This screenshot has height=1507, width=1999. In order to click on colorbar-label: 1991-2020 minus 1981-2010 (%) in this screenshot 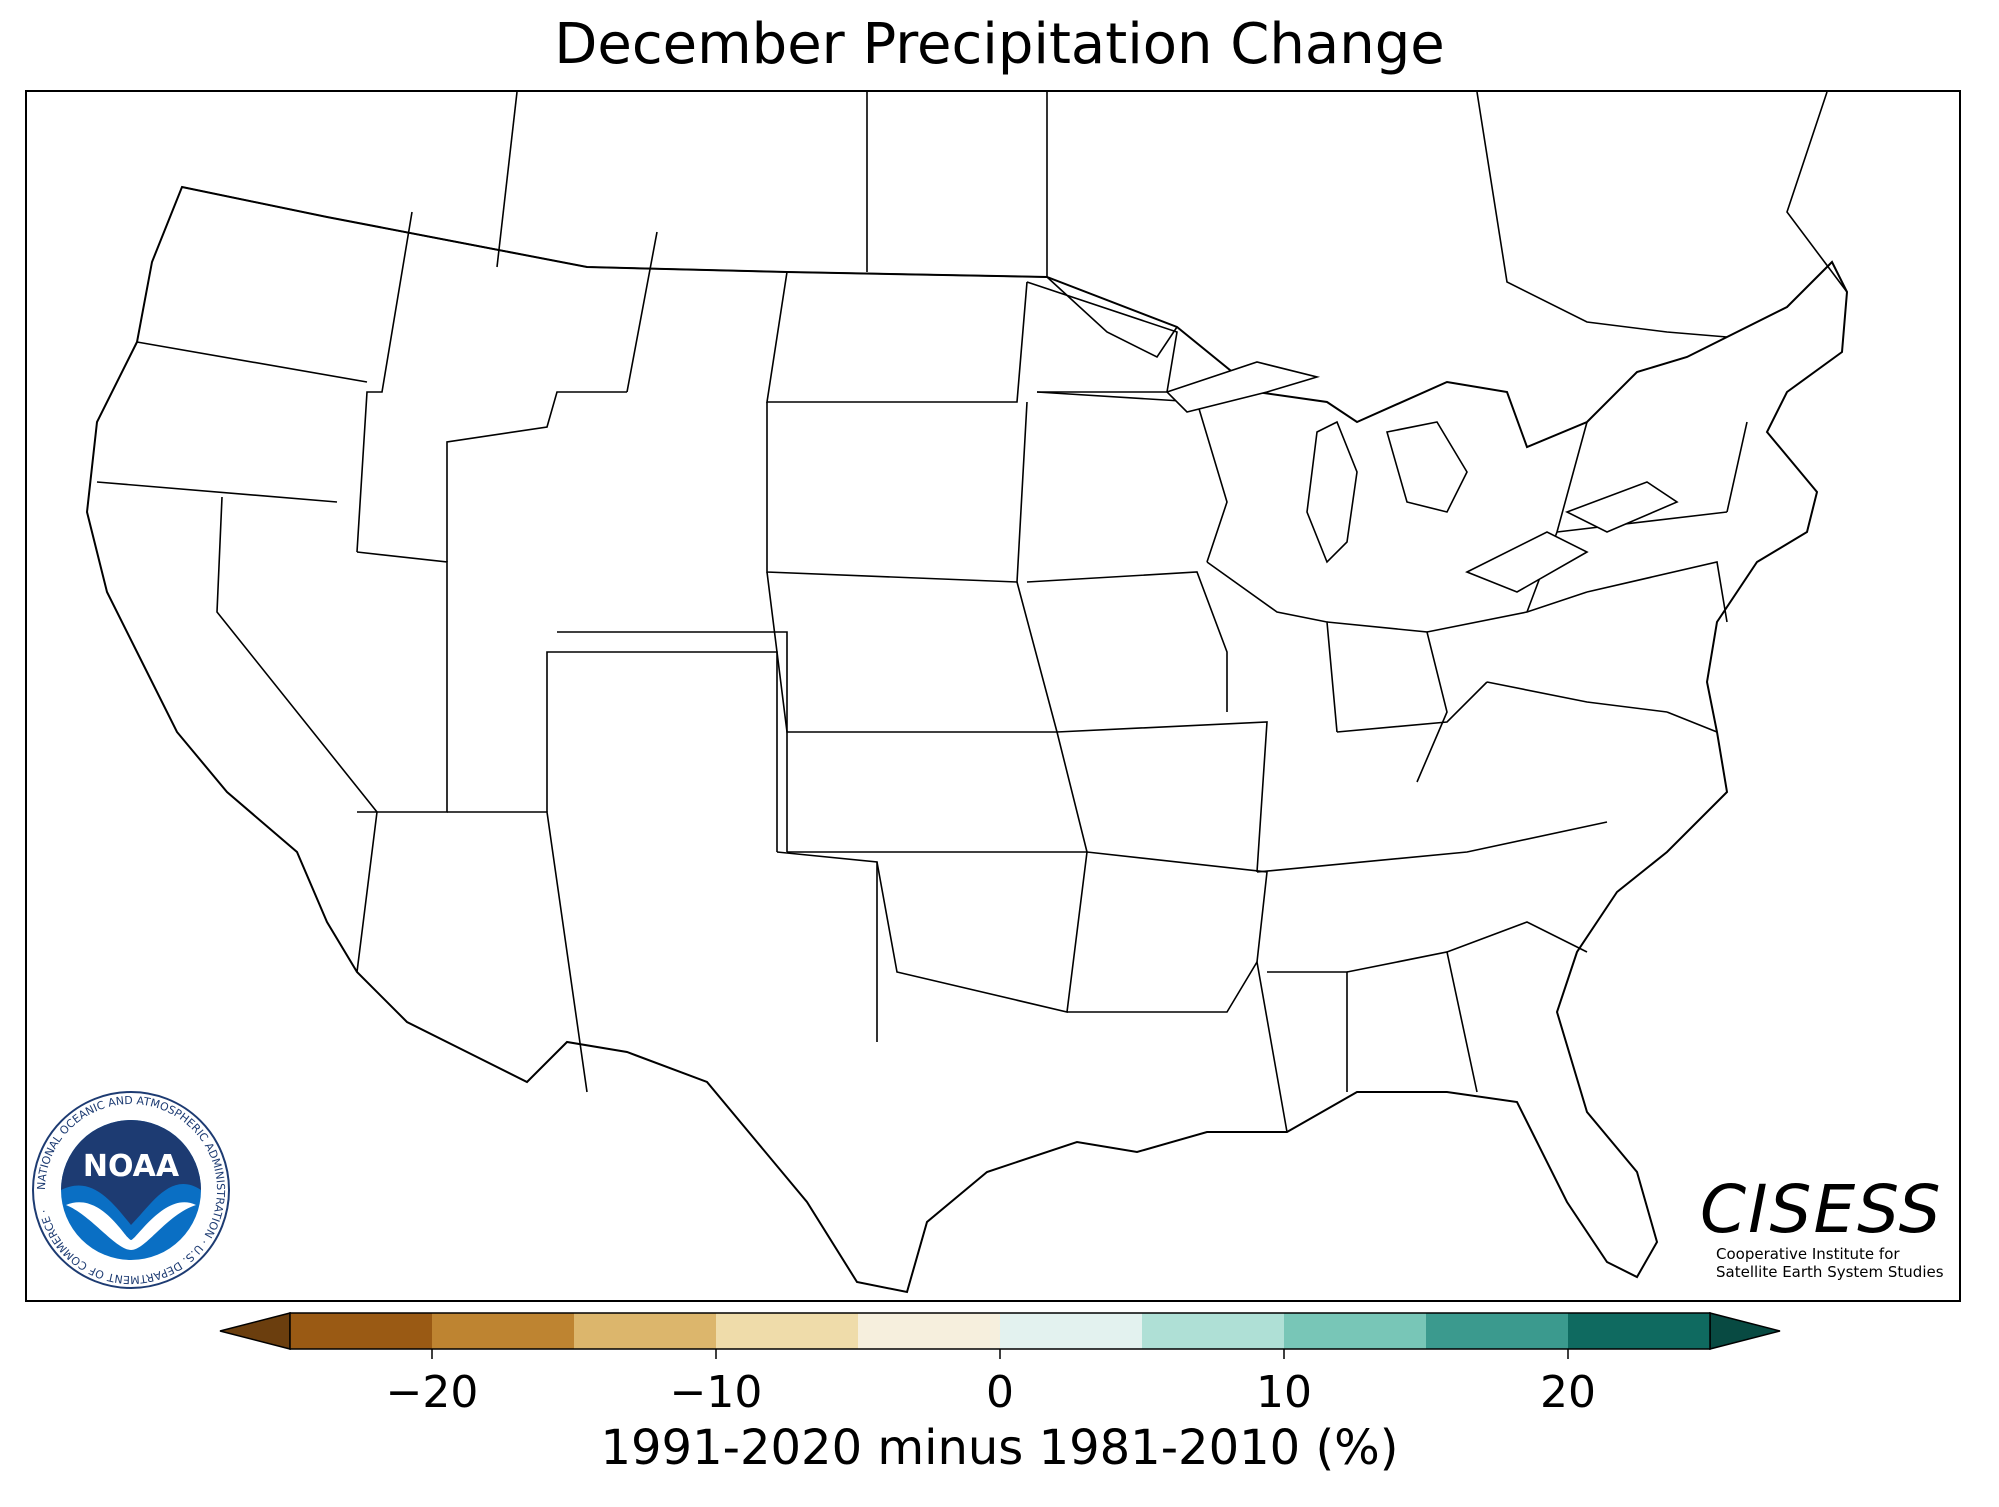, I will do `click(999, 1448)`.